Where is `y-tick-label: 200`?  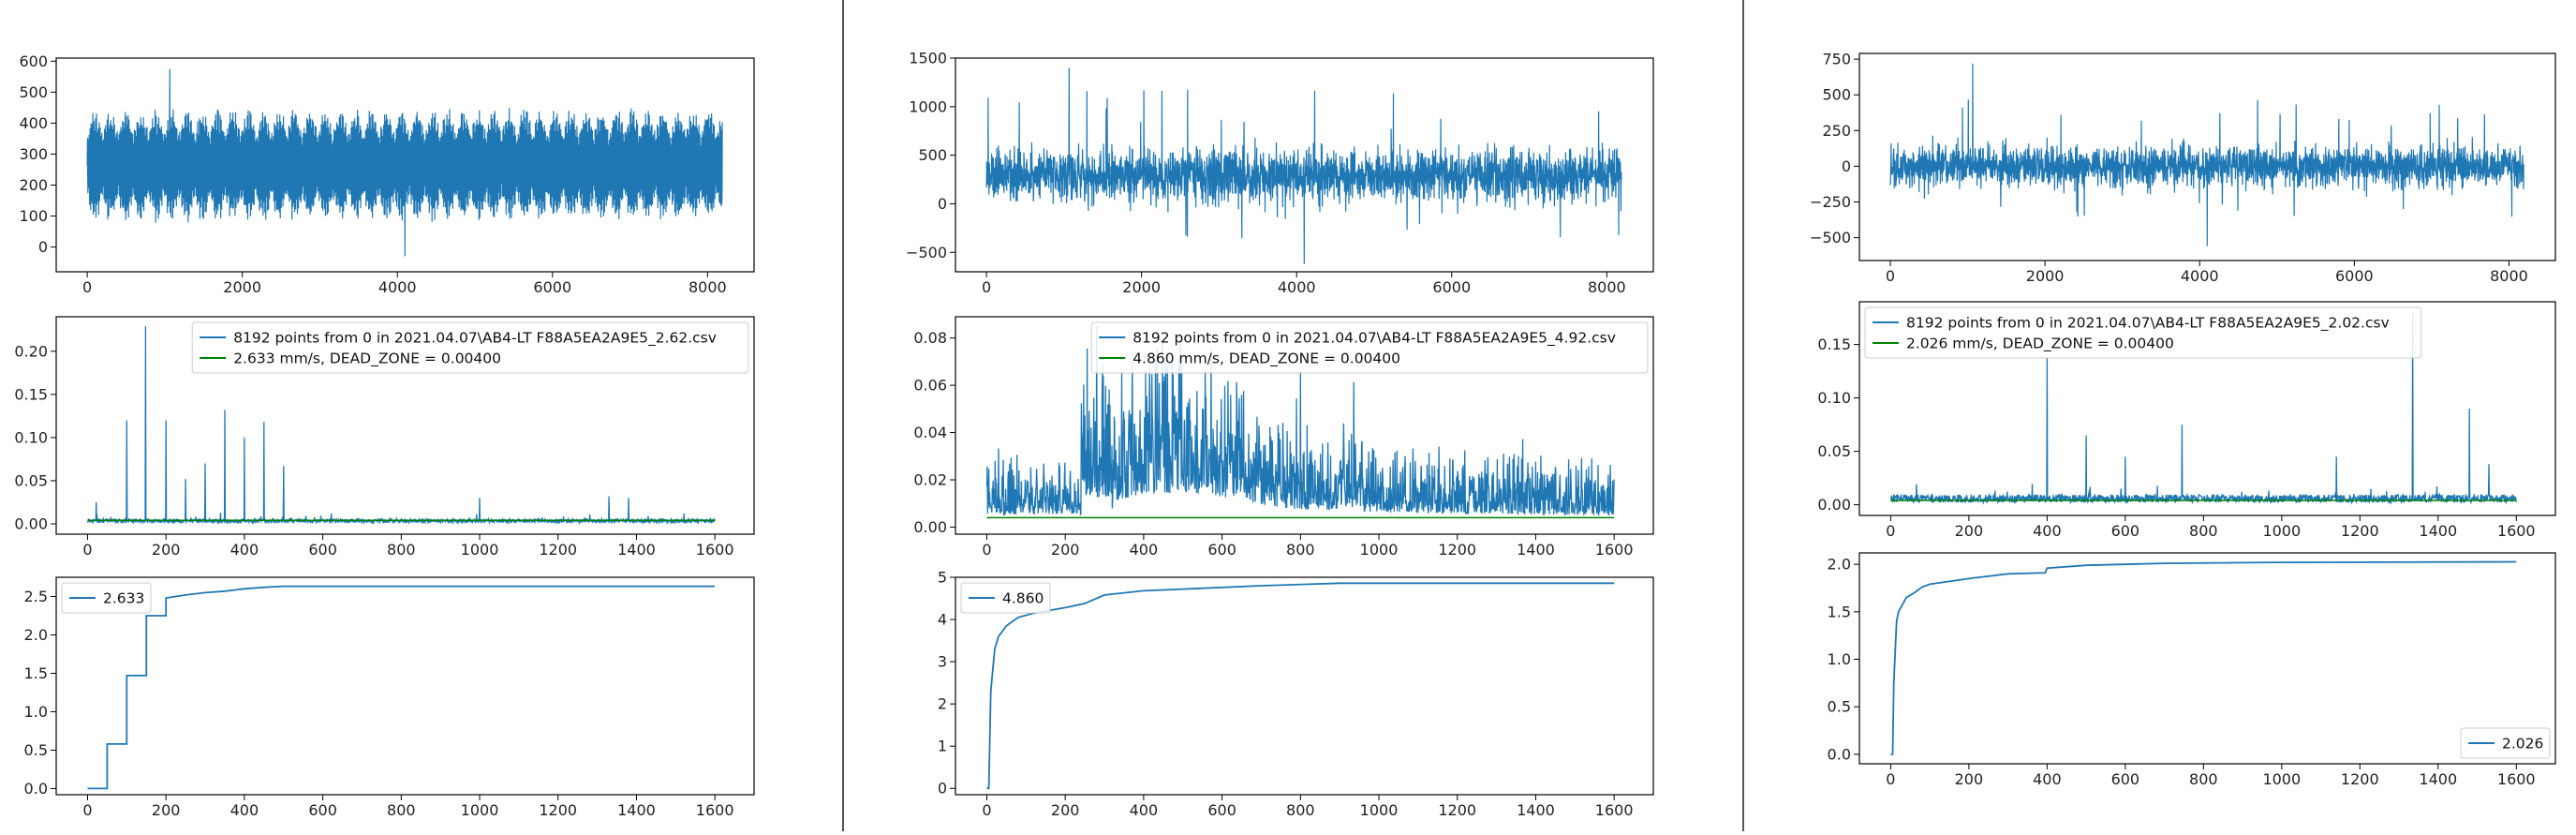 y-tick-label: 200 is located at coordinates (33, 185).